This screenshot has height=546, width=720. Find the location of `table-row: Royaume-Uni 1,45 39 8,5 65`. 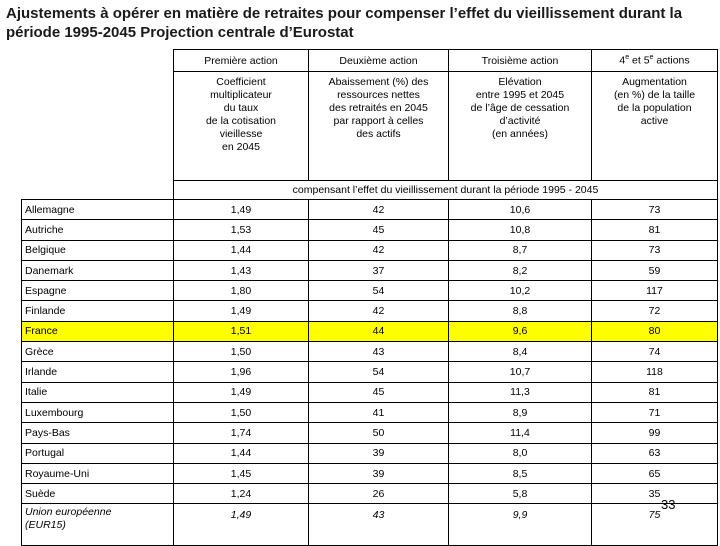

table-row: Royaume-Uni 1,45 39 8,5 65 is located at coordinates (369, 473).